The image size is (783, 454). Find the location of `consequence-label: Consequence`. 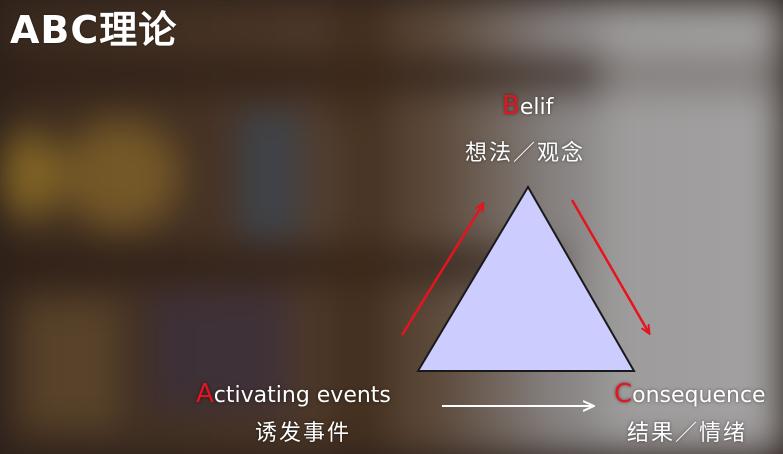

consequence-label: Consequence is located at coordinates (690, 395).